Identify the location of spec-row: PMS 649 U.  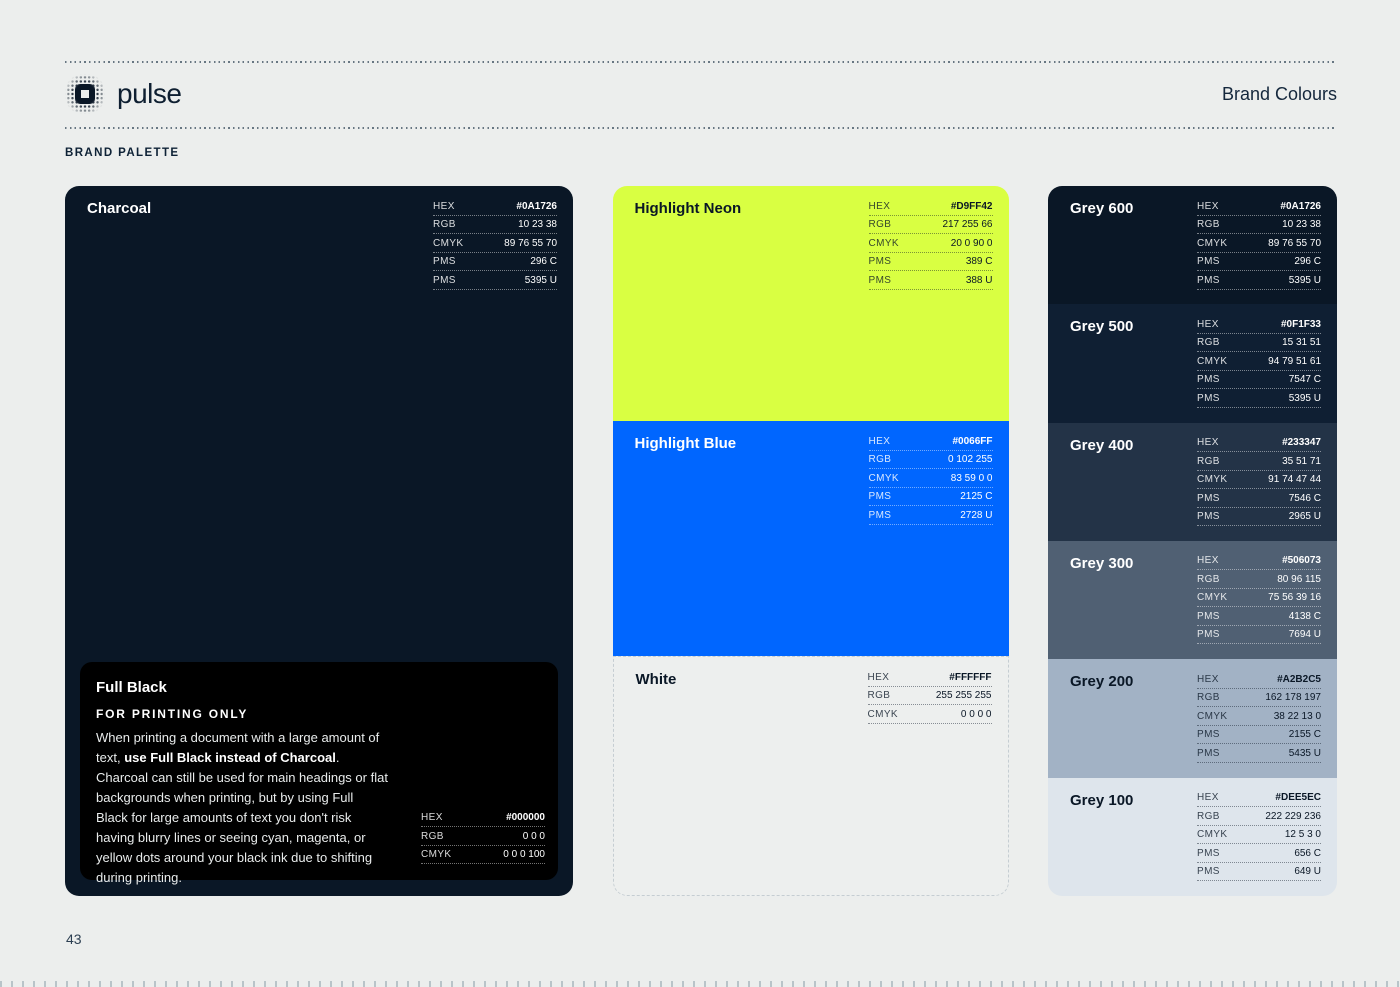
(1259, 872).